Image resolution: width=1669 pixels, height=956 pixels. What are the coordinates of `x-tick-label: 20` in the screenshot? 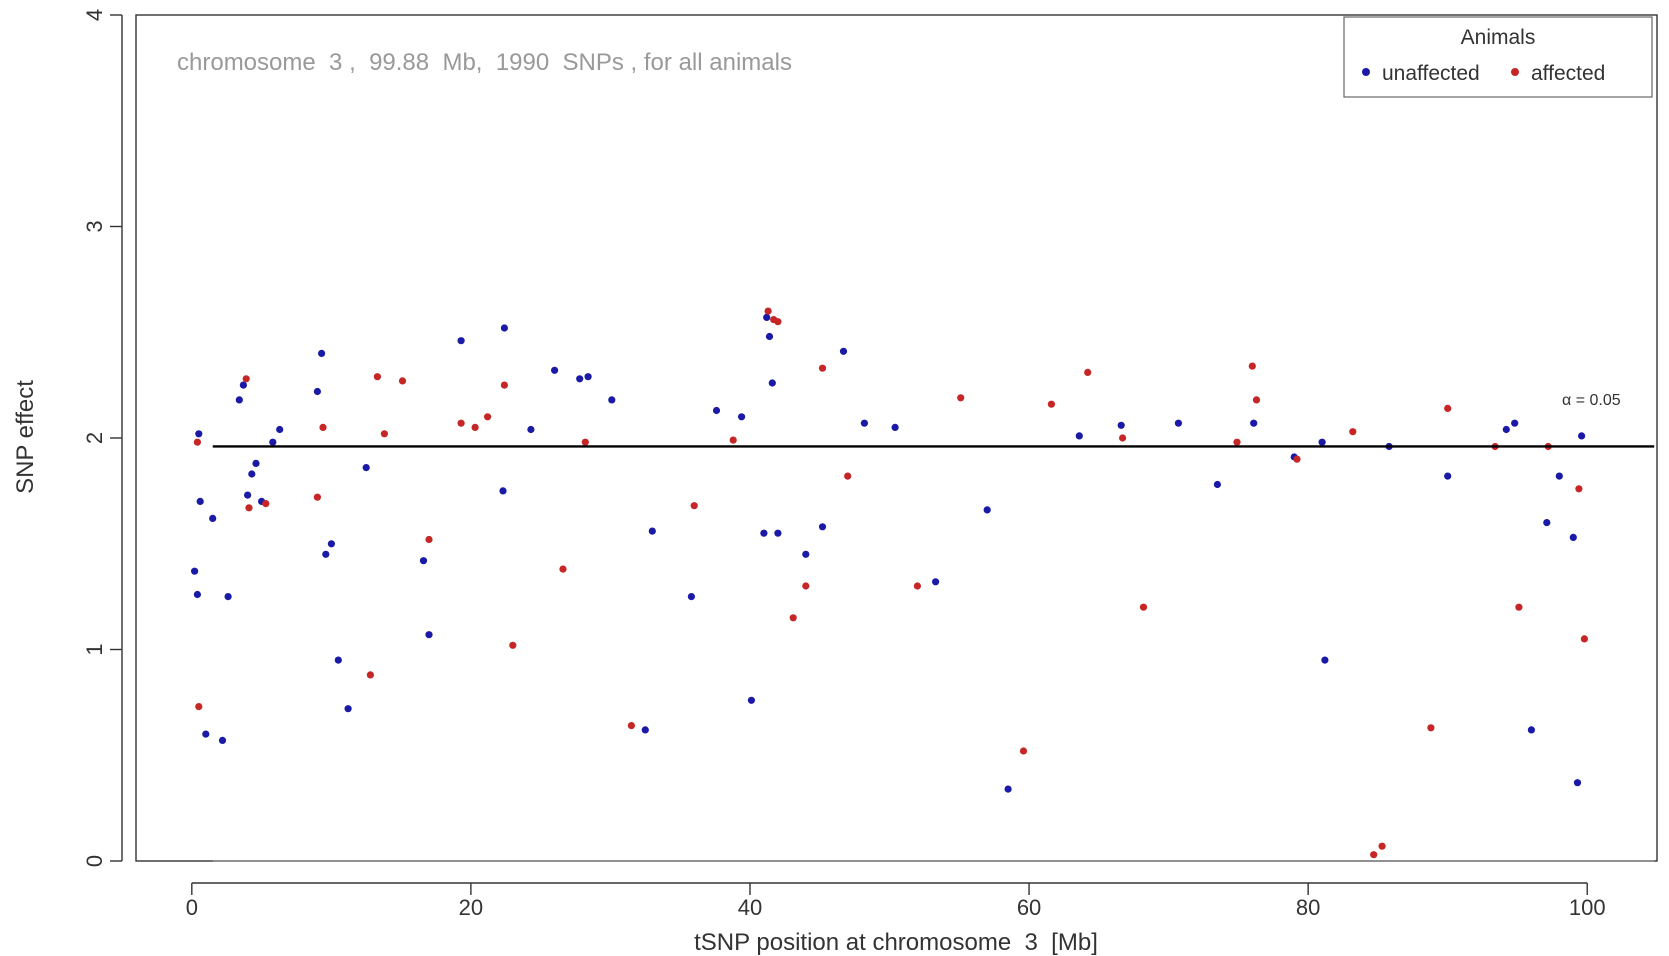 It's located at (471, 907).